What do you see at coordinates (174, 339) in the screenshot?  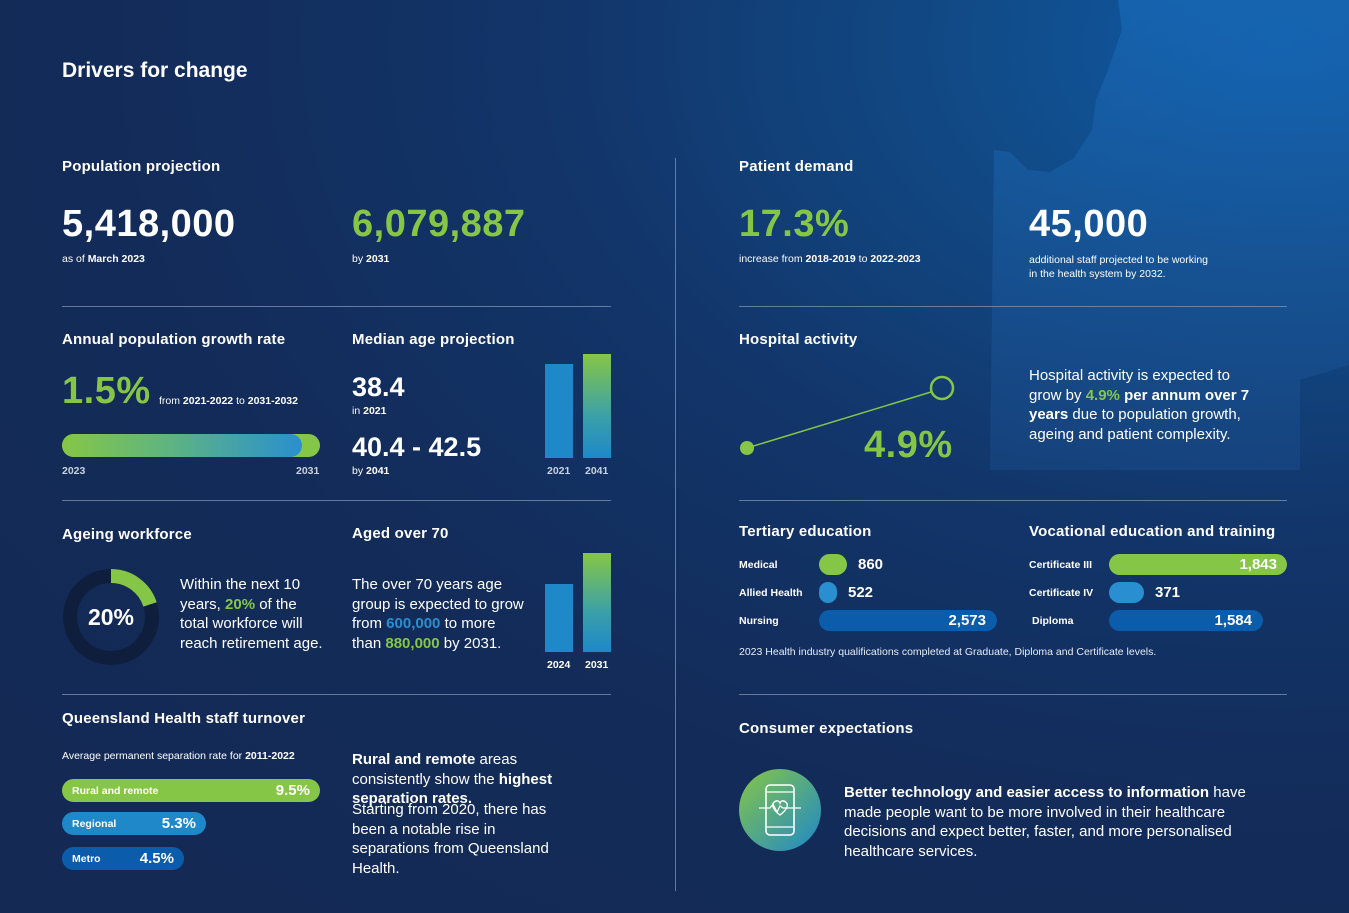 I see `growth-rate-heading: Annual population growth rate` at bounding box center [174, 339].